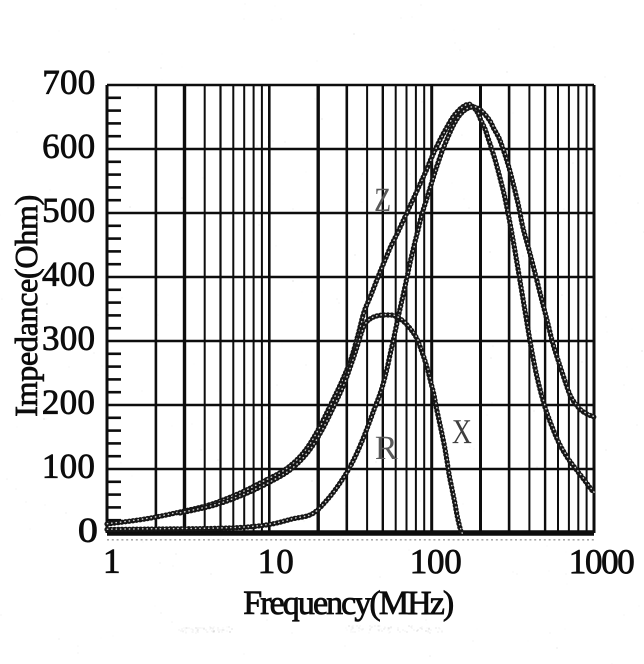 The image size is (644, 664). Describe the element at coordinates (386, 448) in the screenshot. I see `svg-text: R` at that location.